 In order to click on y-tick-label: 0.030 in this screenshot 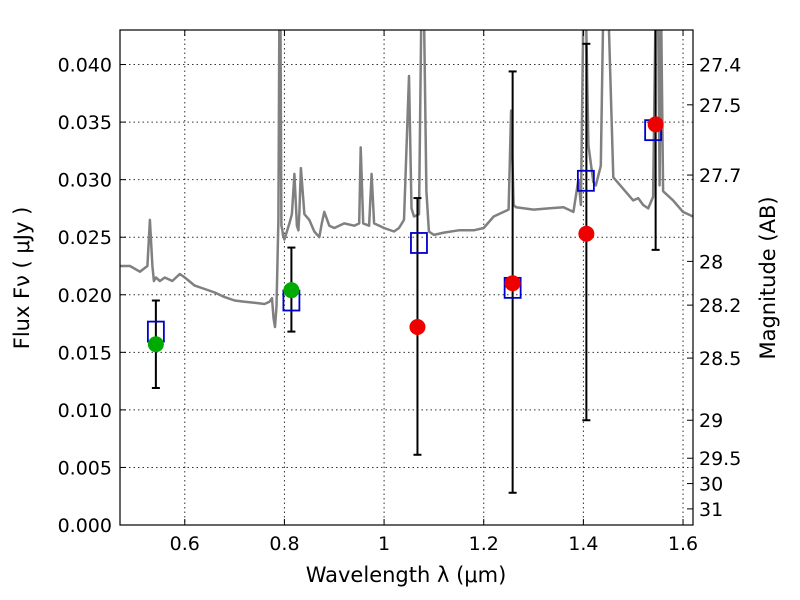, I will do `click(85, 181)`.